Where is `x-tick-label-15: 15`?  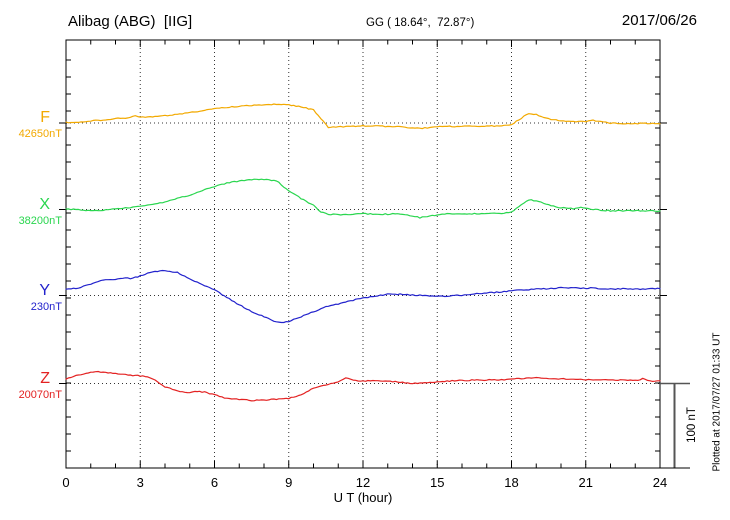 x-tick-label-15: 15 is located at coordinates (437, 482).